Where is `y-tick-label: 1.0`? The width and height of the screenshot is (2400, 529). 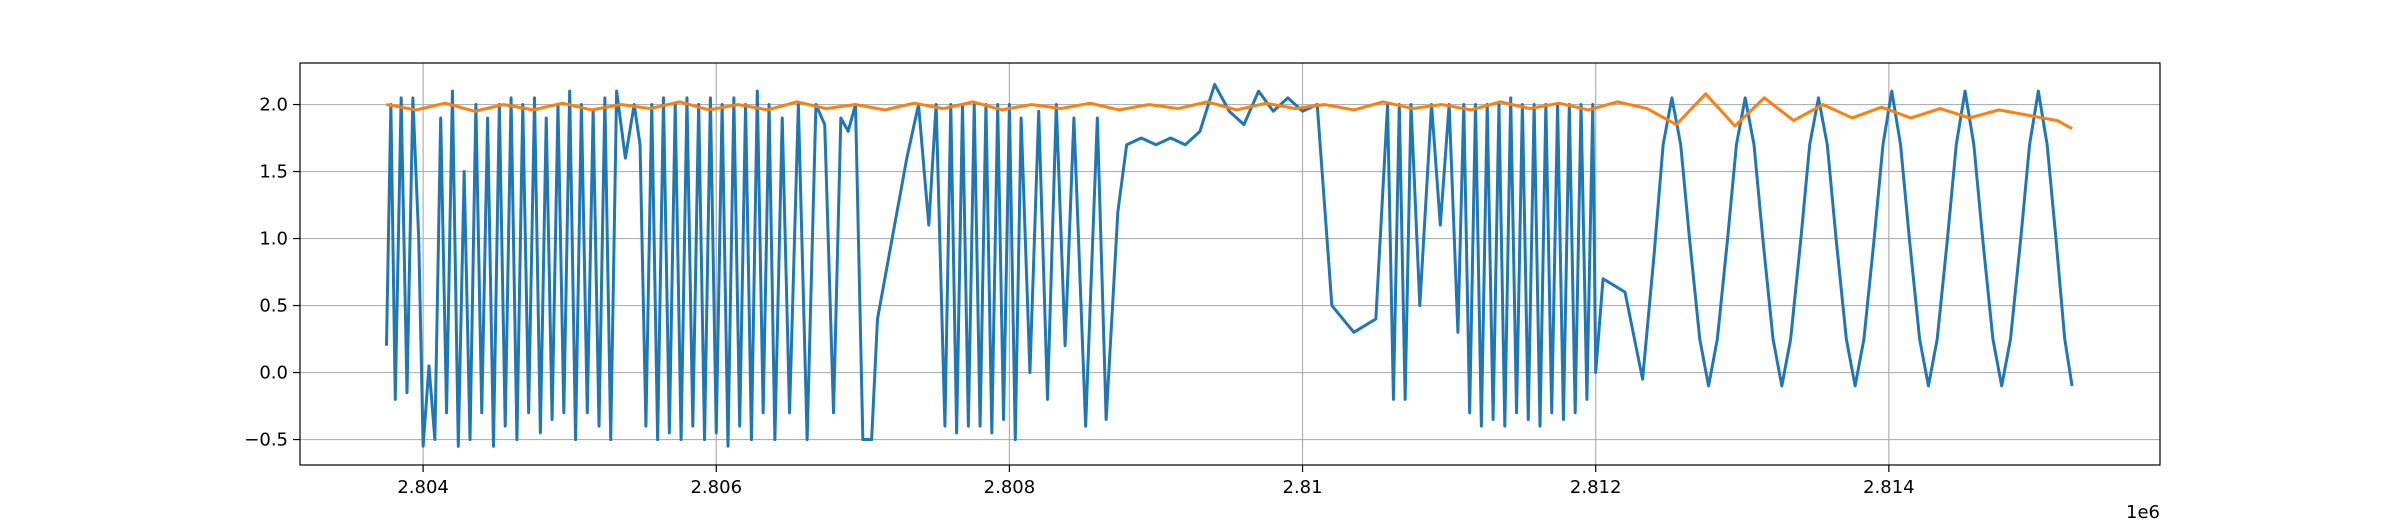
y-tick-label: 1.0 is located at coordinates (273, 239).